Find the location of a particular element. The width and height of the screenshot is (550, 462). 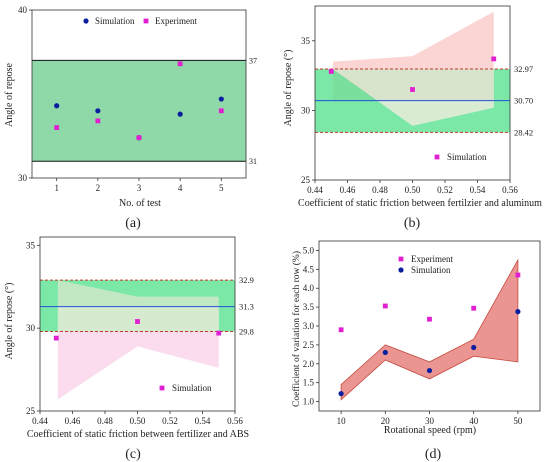

x-tick-label-d: 10 is located at coordinates (342, 421).